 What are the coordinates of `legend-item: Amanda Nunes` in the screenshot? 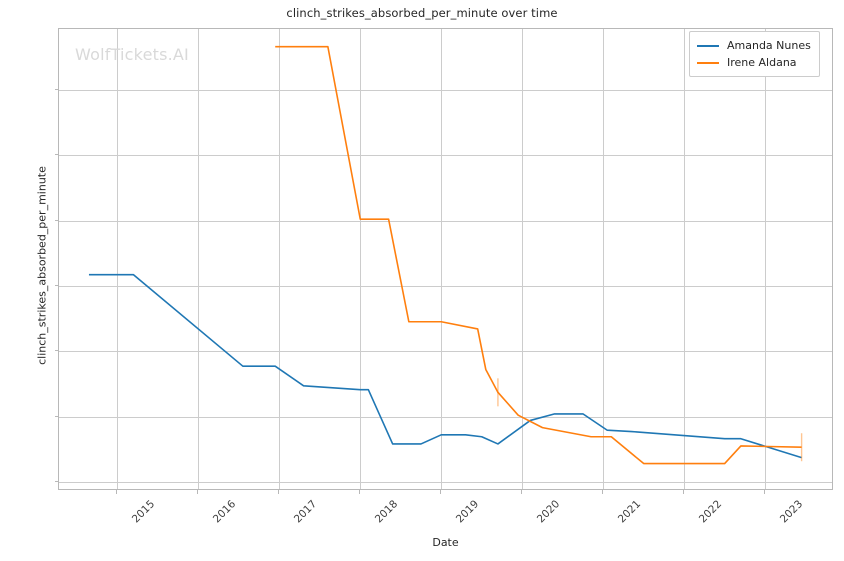 It's located at (754, 45).